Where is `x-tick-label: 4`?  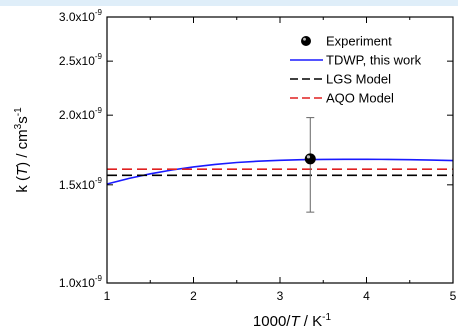 x-tick-label: 4 is located at coordinates (366, 296).